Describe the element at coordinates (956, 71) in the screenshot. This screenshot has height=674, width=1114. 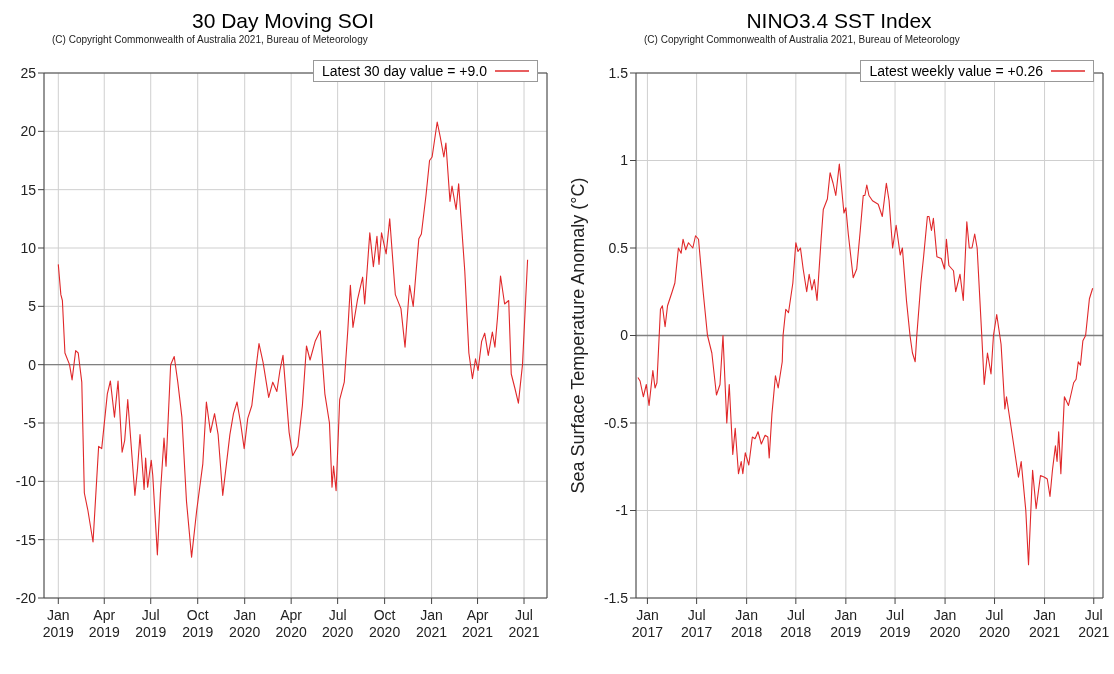
I see `legend-label: Latest weekly value = +0.26` at that location.